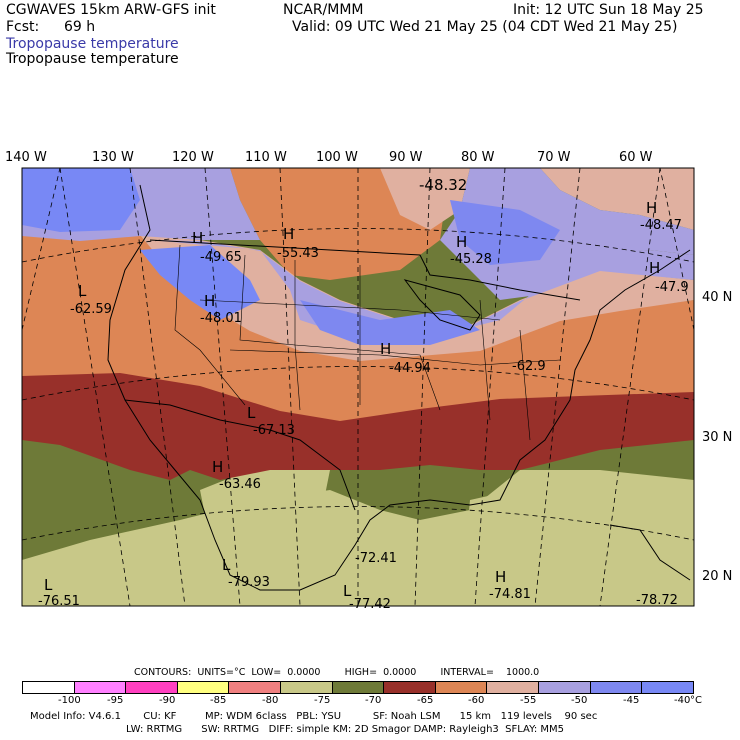 This screenshot has height=740, width=740. What do you see at coordinates (608, 10) in the screenshot?
I see `init-time: Init: 12 UTC Sun 18 May 25` at bounding box center [608, 10].